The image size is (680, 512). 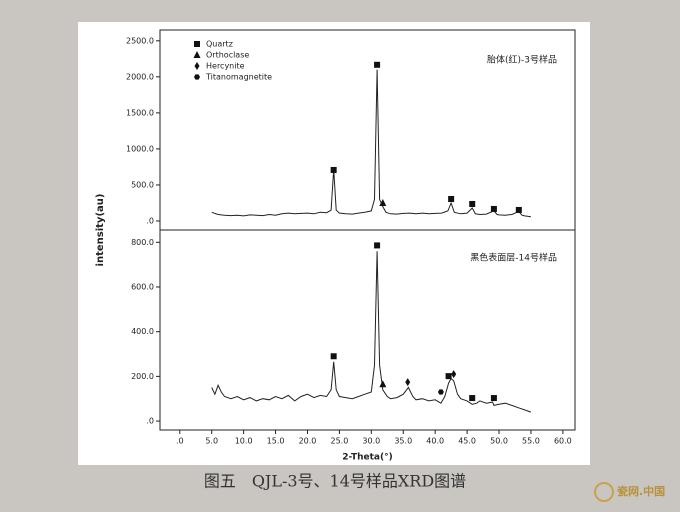 I want to click on y-axis-label: intensity(au), so click(x=100, y=230).